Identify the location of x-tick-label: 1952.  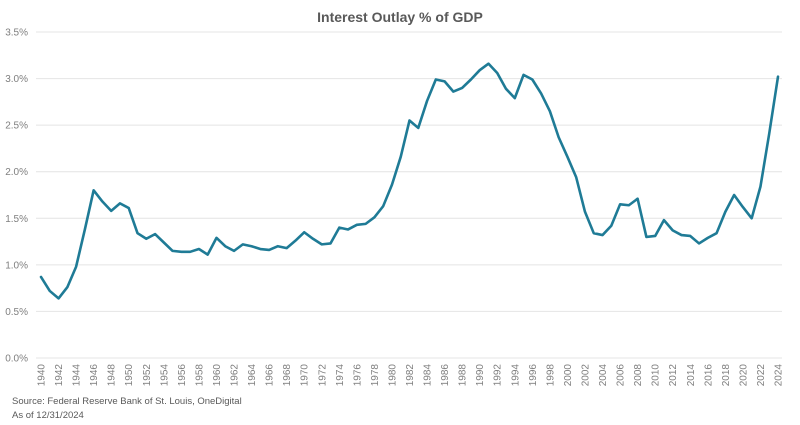
(147, 375).